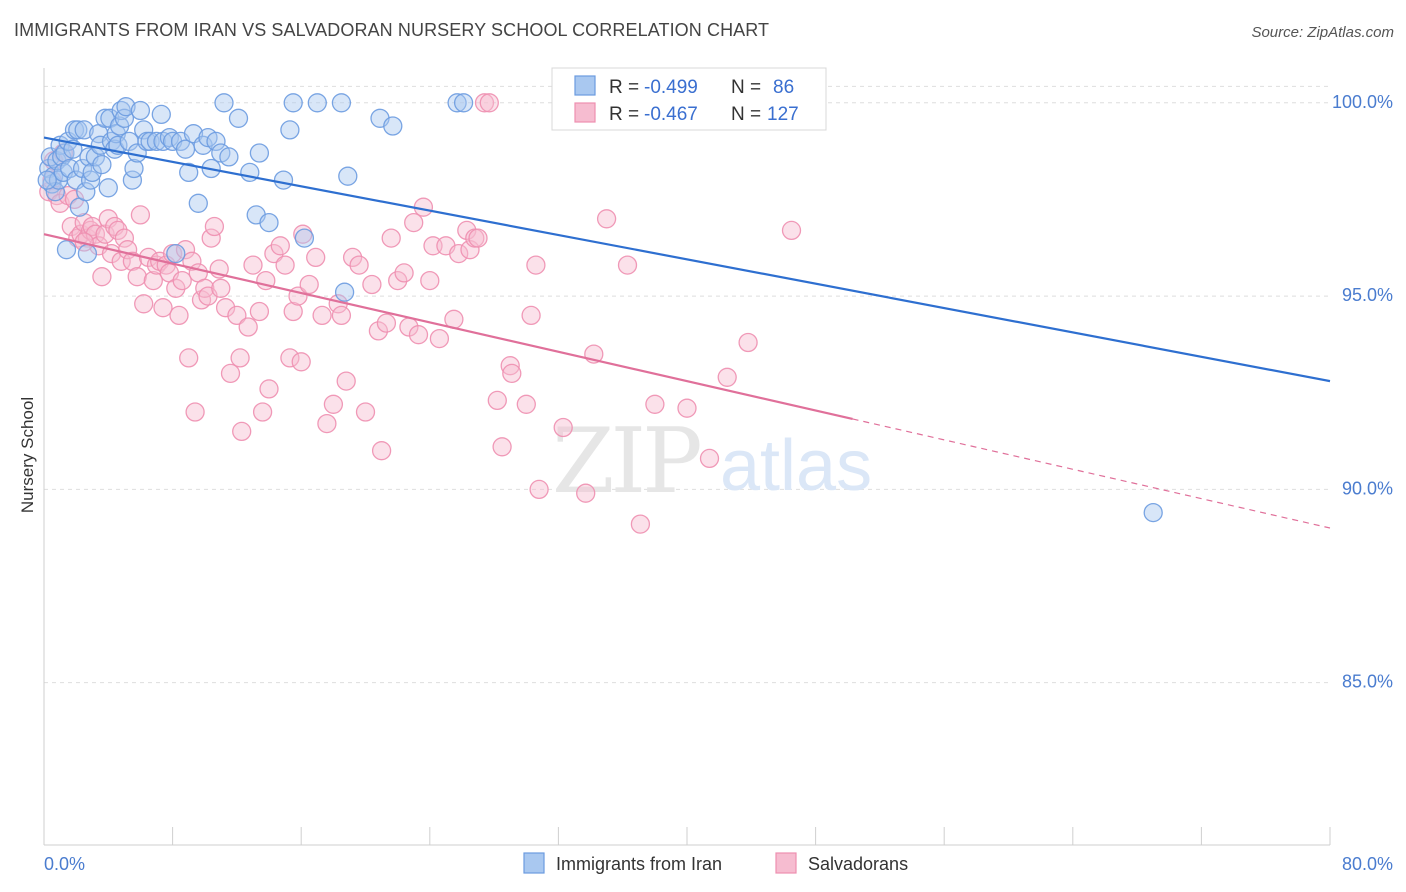 Image resolution: width=1406 pixels, height=892 pixels. What do you see at coordinates (1362, 392) in the screenshot?
I see `y-tick-labels: 85.0% 90.0% 95.0% 100.0%` at bounding box center [1362, 392].